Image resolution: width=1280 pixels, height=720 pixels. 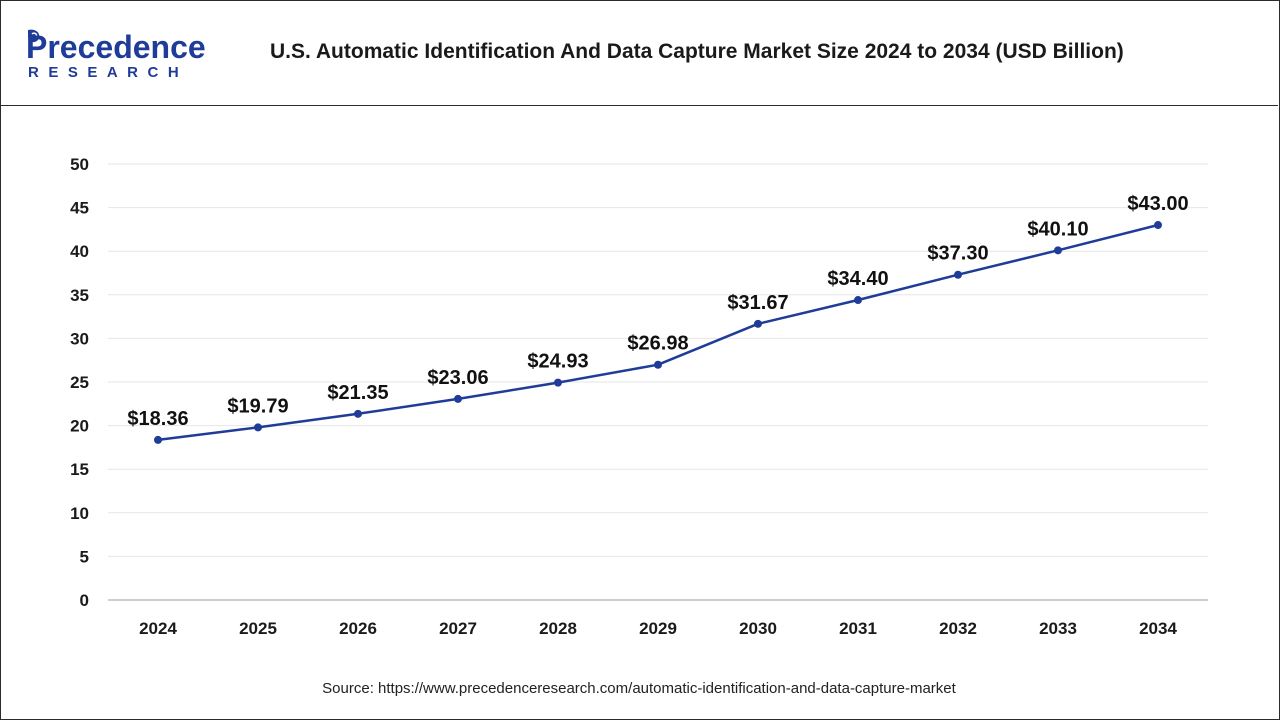 I want to click on y-tick-label: 35, so click(x=79, y=295).